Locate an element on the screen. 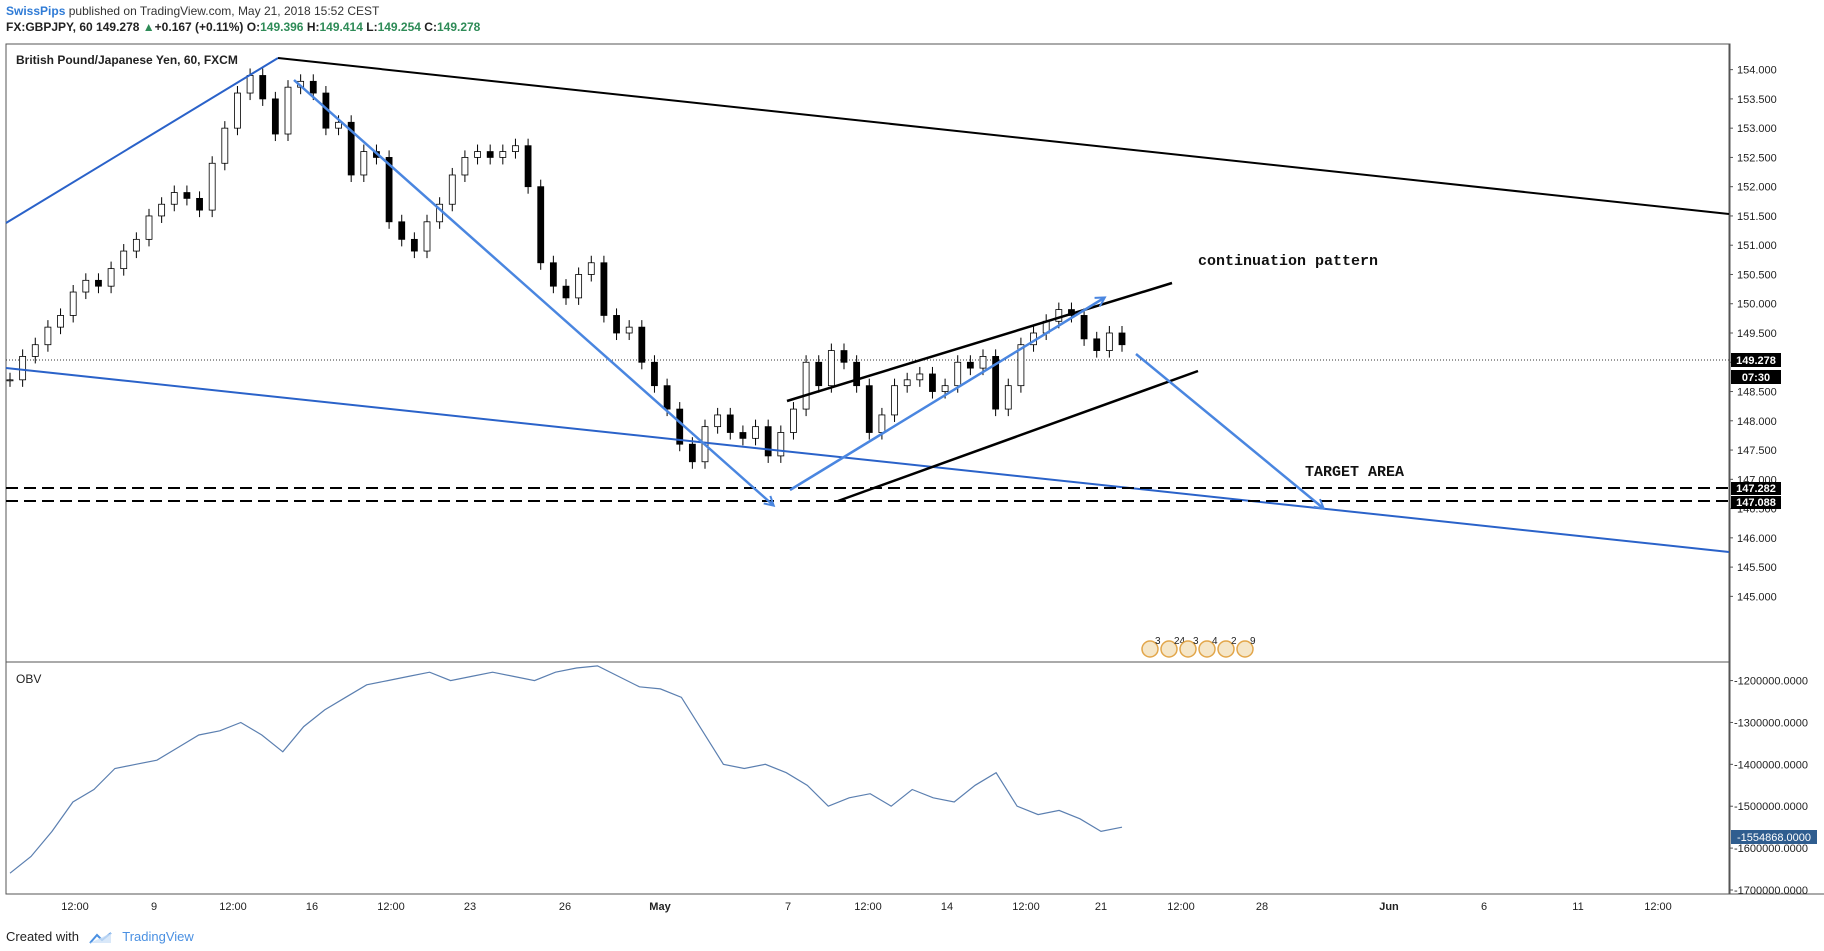 This screenshot has height=951, width=1824. countdown-tag-text: 07:30 is located at coordinates (1756, 378).